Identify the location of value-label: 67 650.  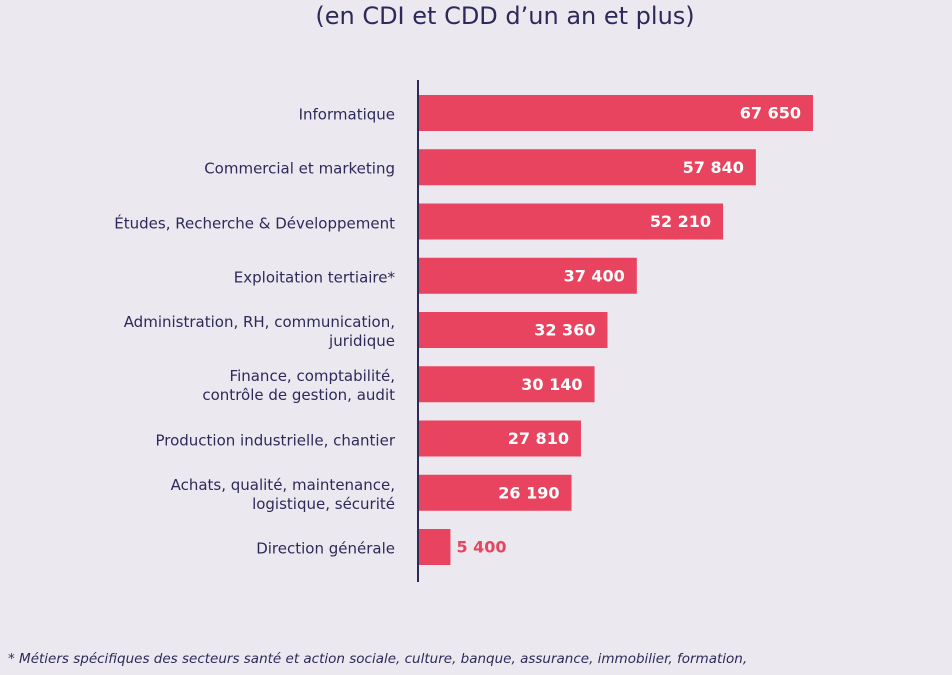
(770, 113).